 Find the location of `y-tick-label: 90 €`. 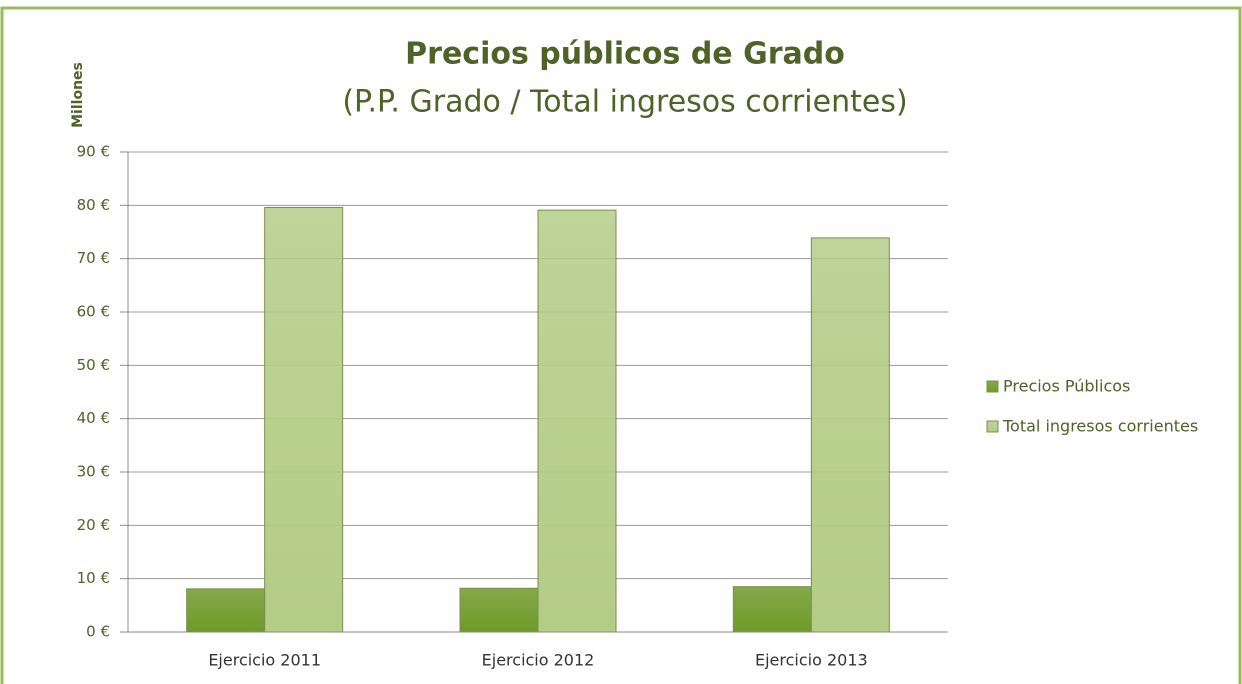

y-tick-label: 90 € is located at coordinates (93, 152).